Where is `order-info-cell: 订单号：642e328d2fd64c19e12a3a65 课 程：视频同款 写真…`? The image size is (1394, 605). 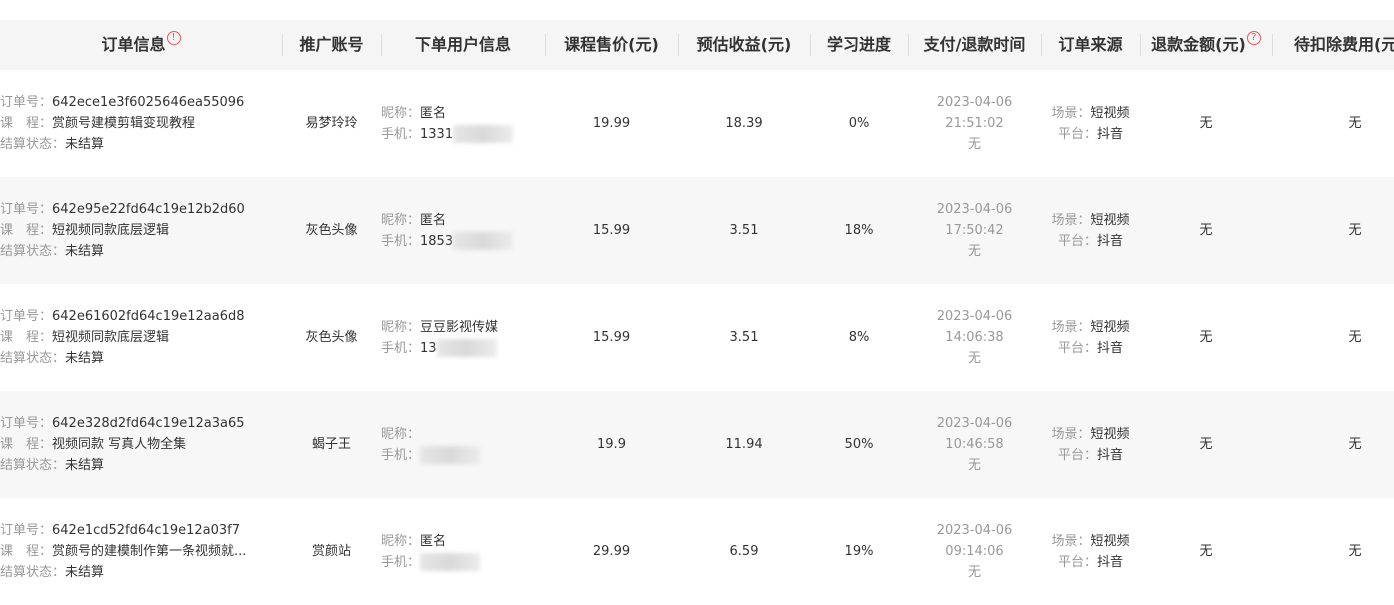
order-info-cell: 订单号：642e328d2fd64c19e12a3a65 课 程：视频同款 写真… is located at coordinates (122, 444).